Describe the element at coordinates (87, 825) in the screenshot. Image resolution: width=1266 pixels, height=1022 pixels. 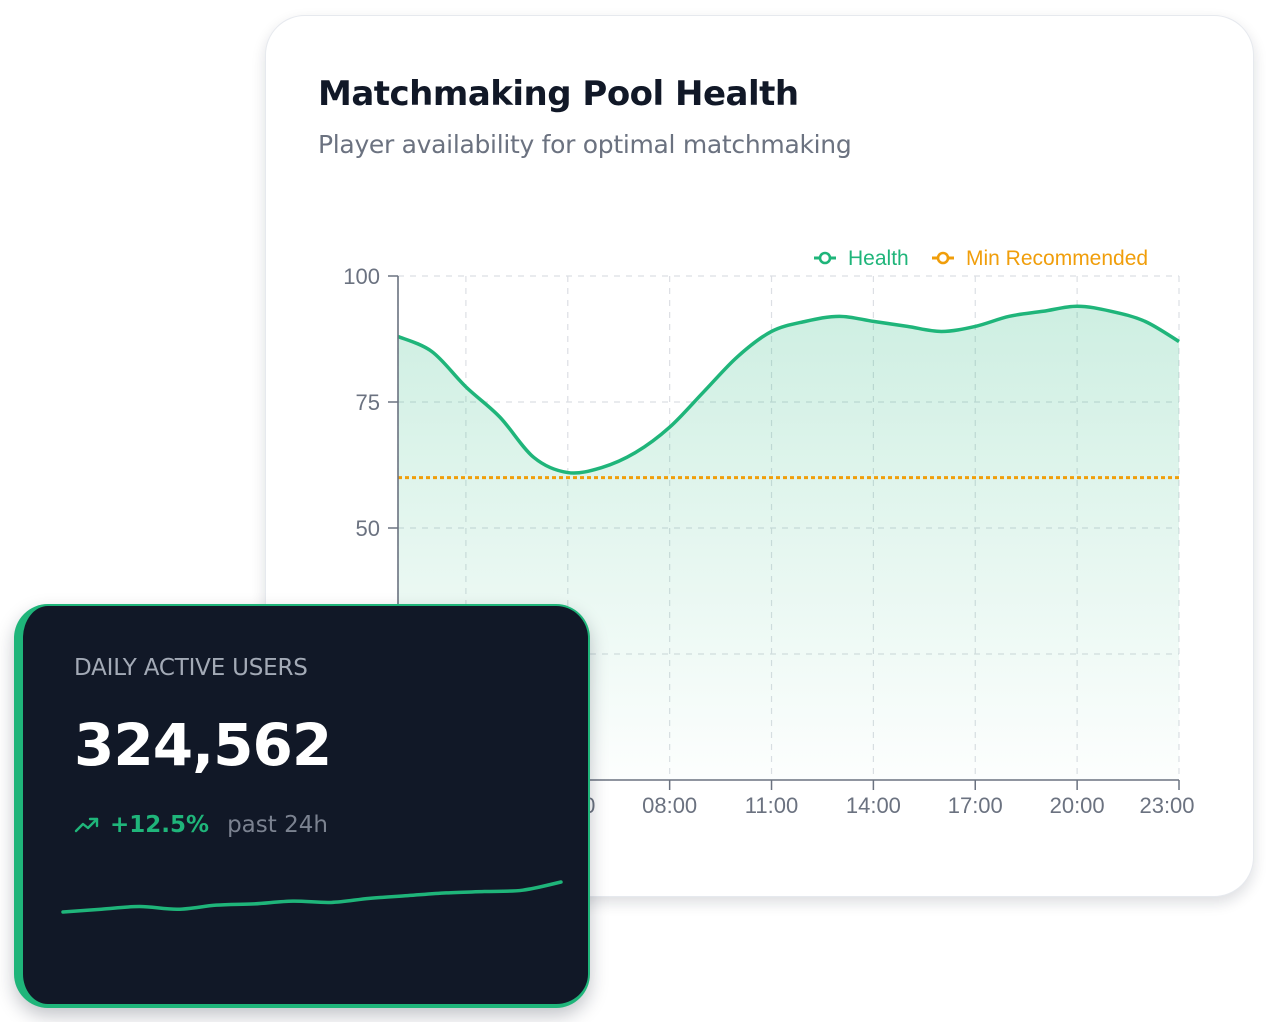
I see `trending-up-icon` at that location.